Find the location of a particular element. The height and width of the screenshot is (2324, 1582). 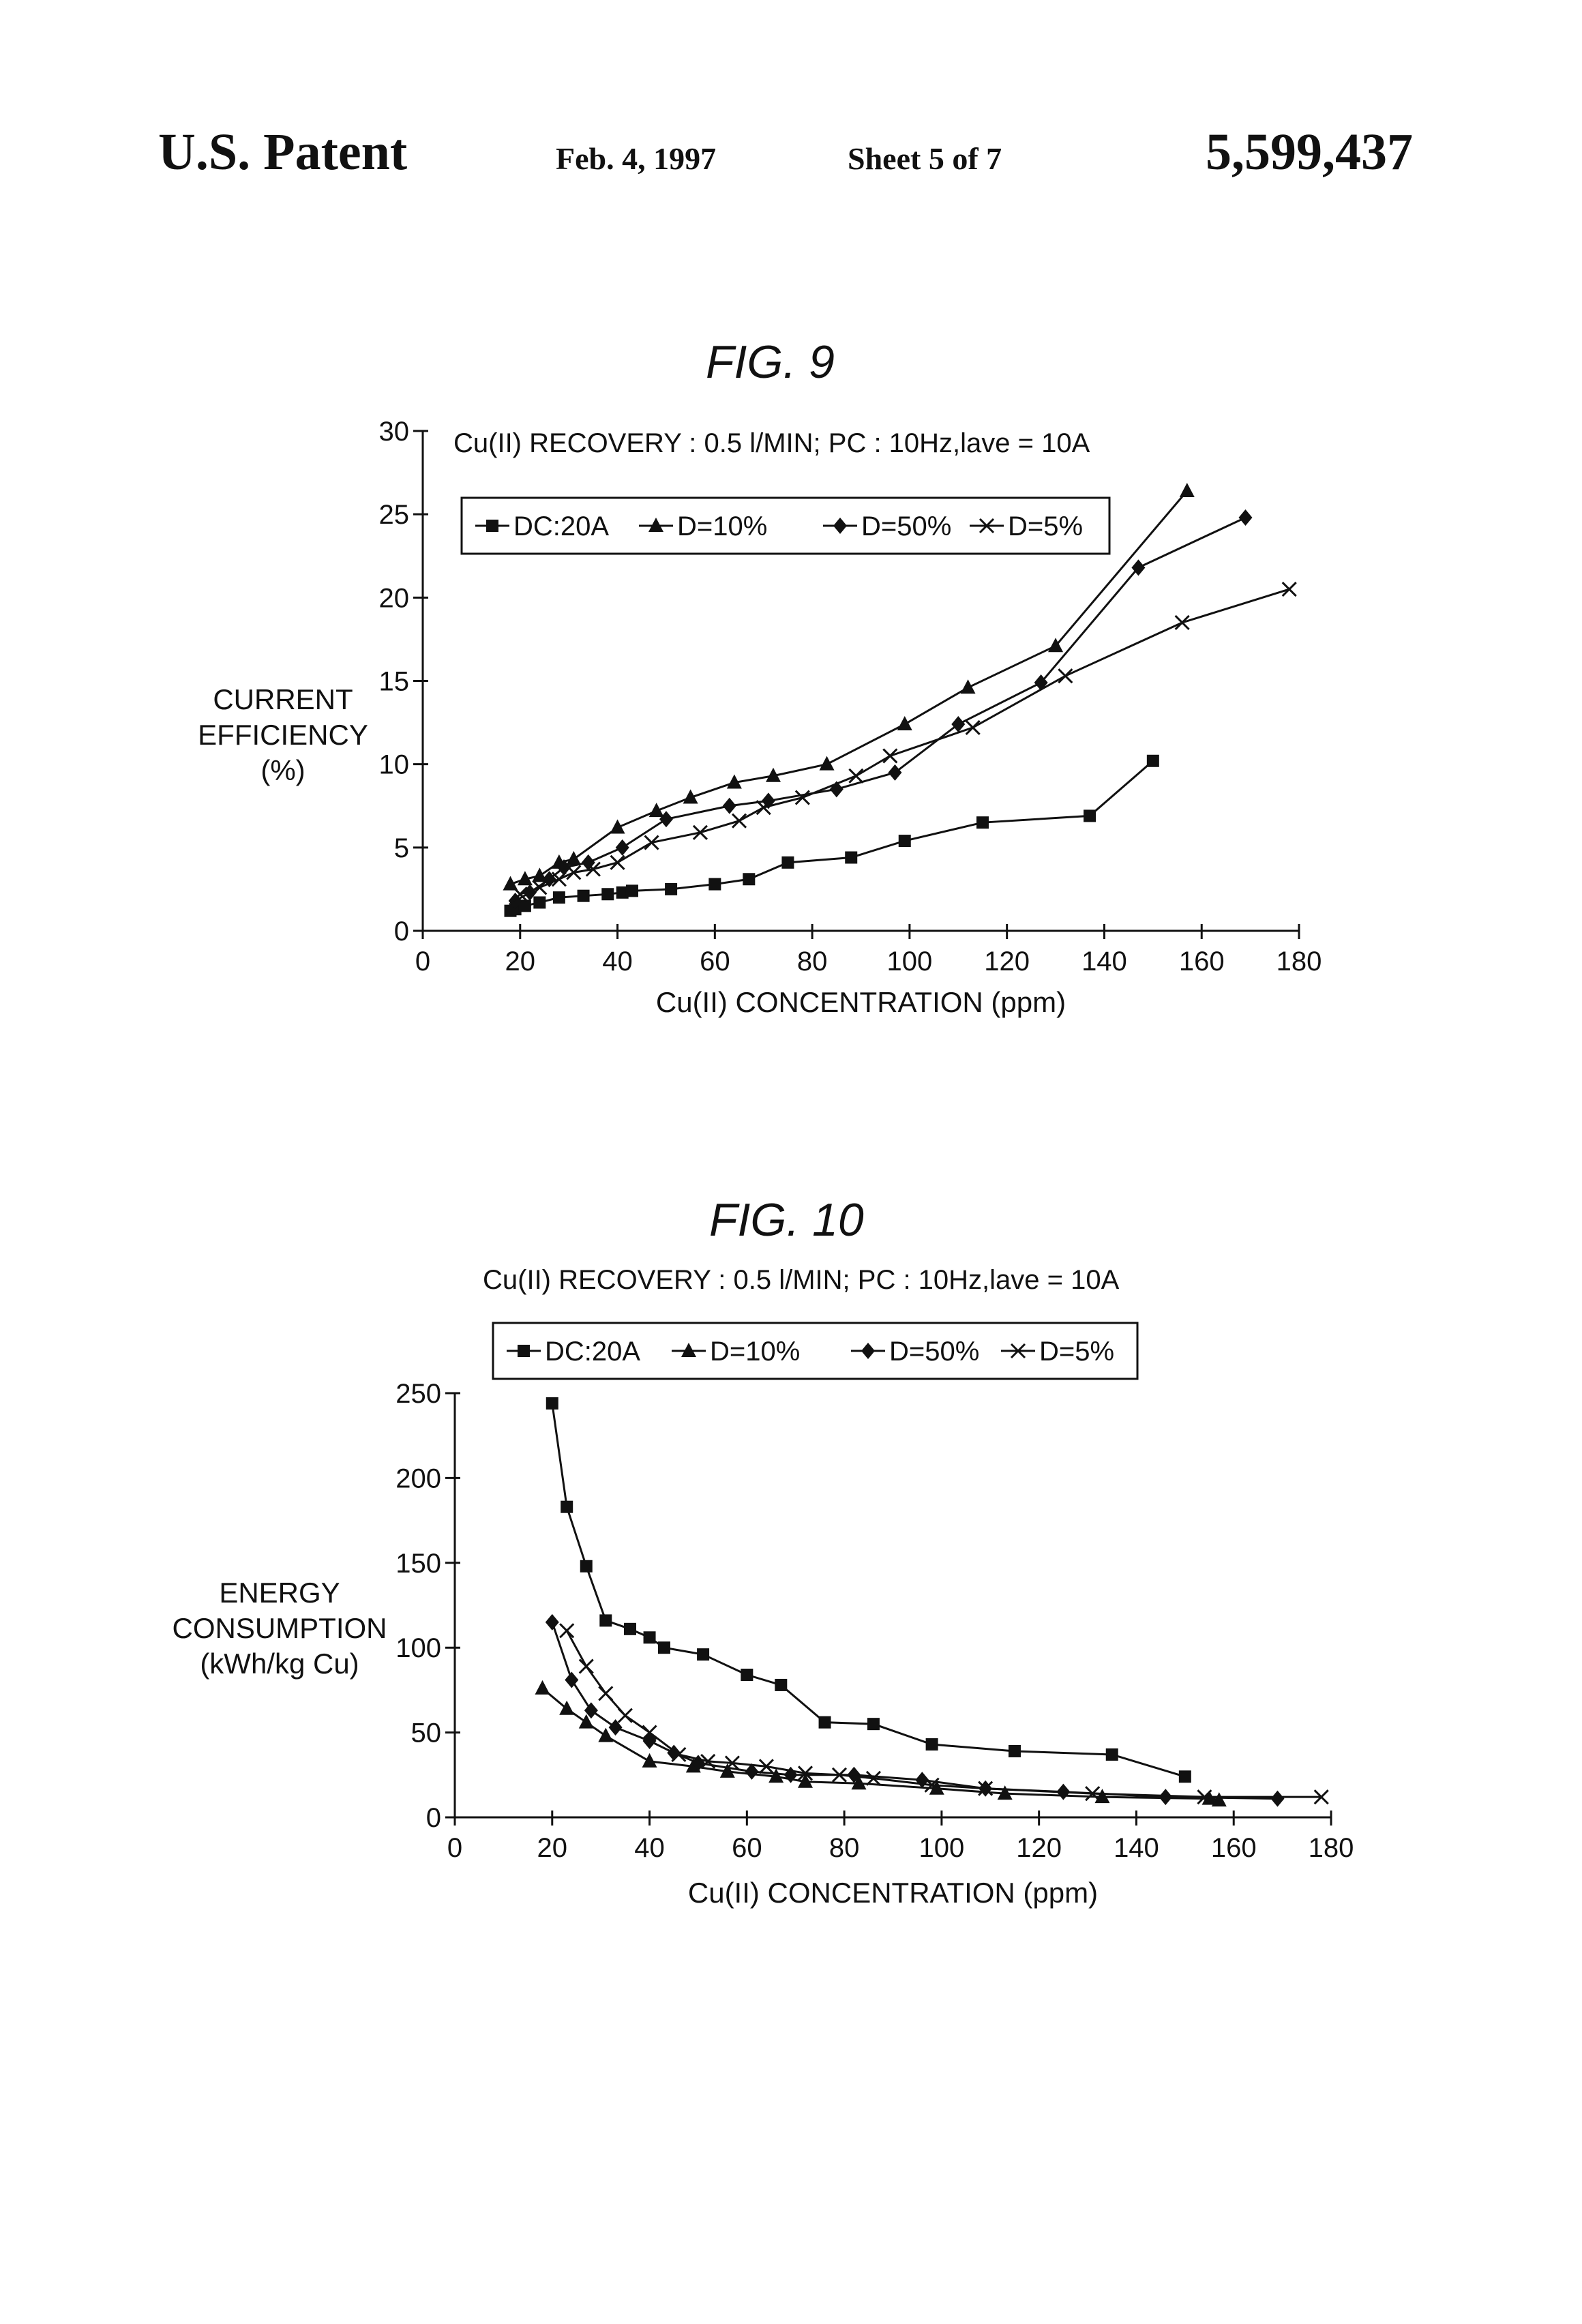

fig10-legend-label-0: DC:20A is located at coordinates (592, 1352).